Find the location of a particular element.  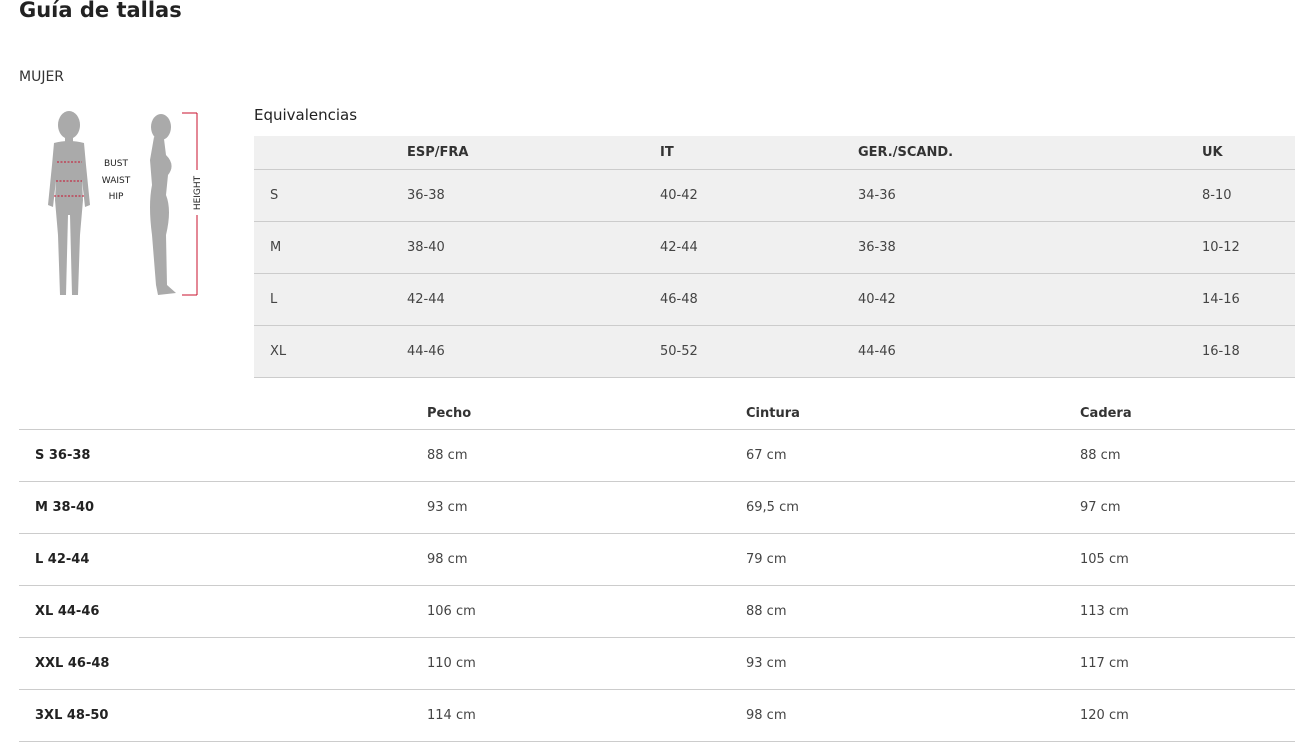

value-cell: 8-10 is located at coordinates (1248, 195).